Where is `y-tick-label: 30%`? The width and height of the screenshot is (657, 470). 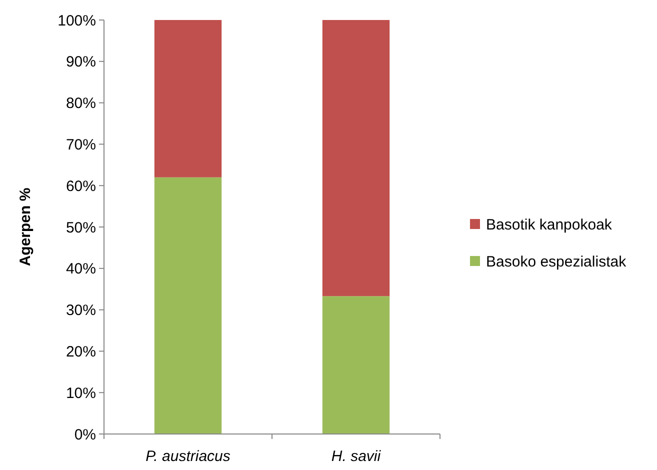 y-tick-label: 30% is located at coordinates (81, 311).